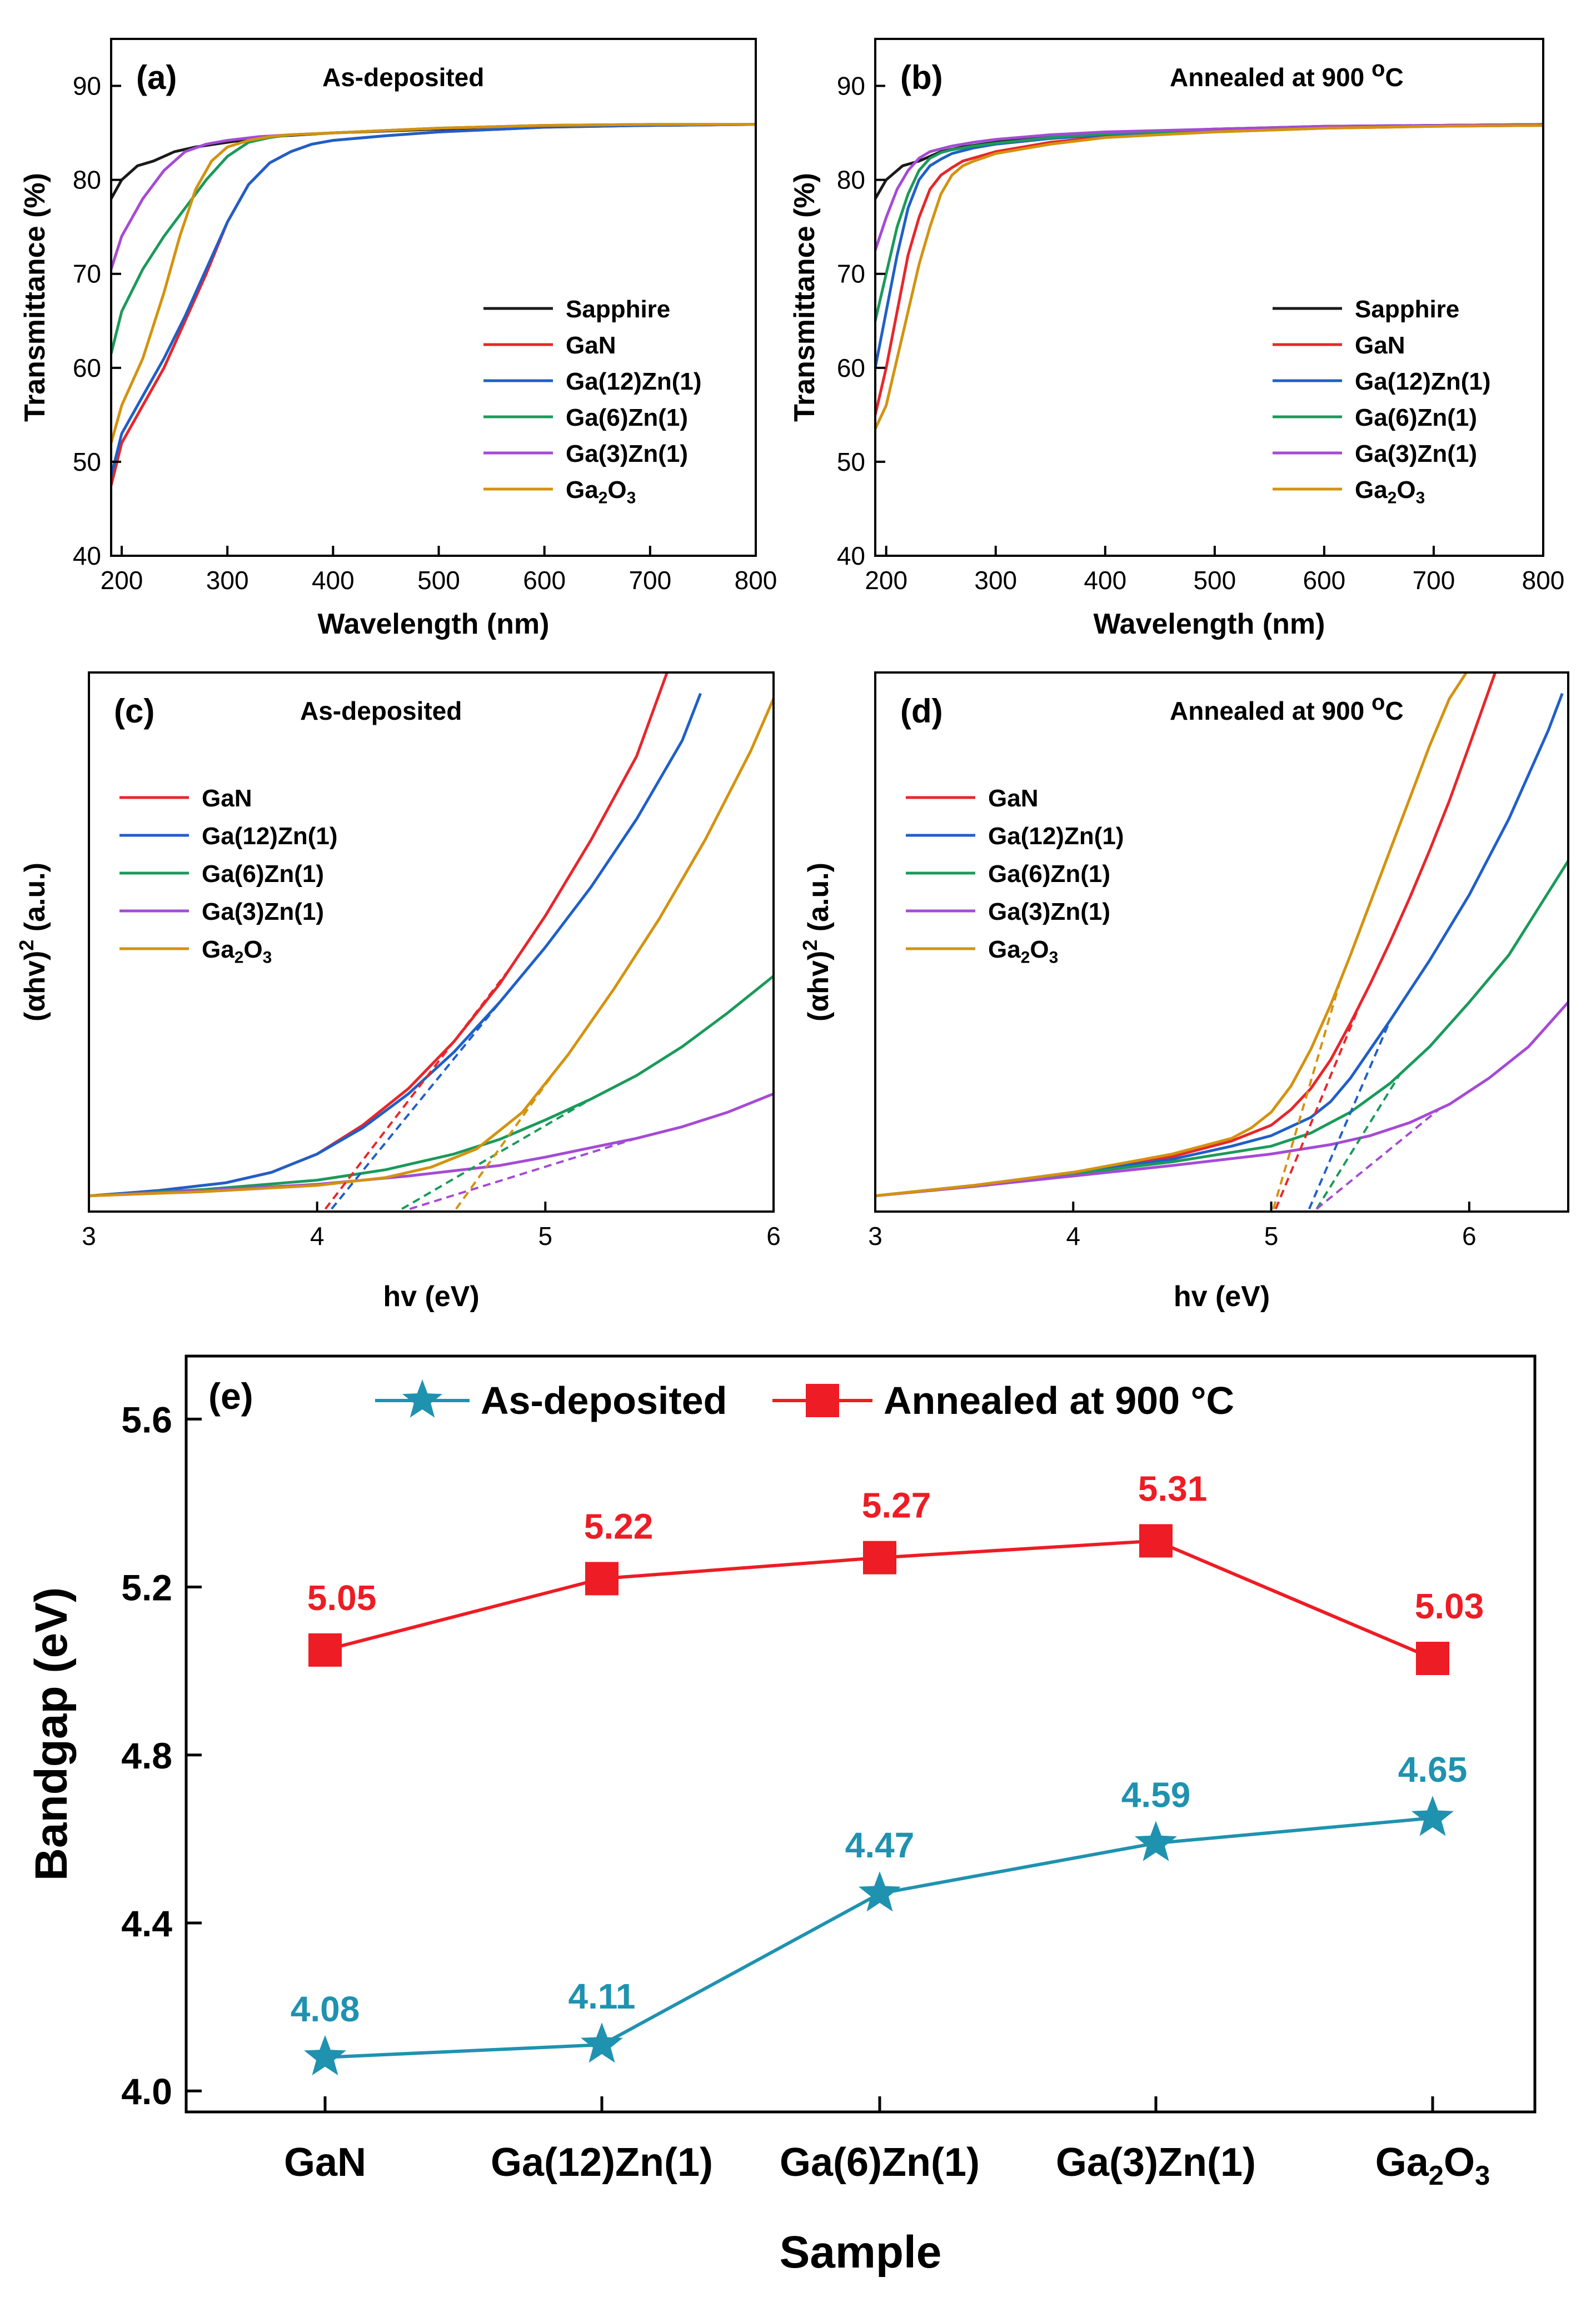 This screenshot has height=2302, width=1596. Describe the element at coordinates (823, 1400) in the screenshot. I see `legend-swatch-marker-annealed` at that location.